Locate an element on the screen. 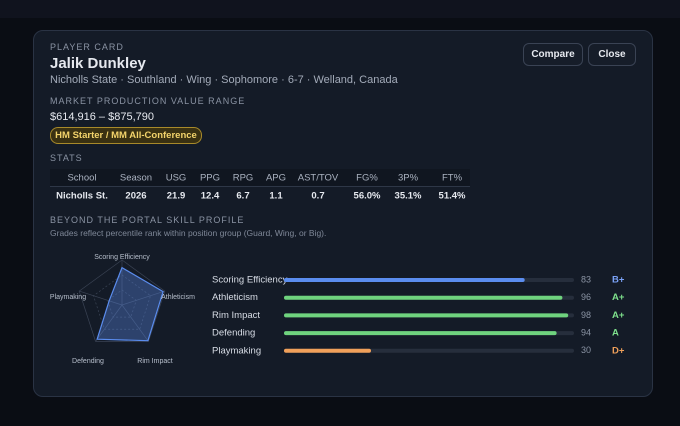  radar-area is located at coordinates (130, 304).